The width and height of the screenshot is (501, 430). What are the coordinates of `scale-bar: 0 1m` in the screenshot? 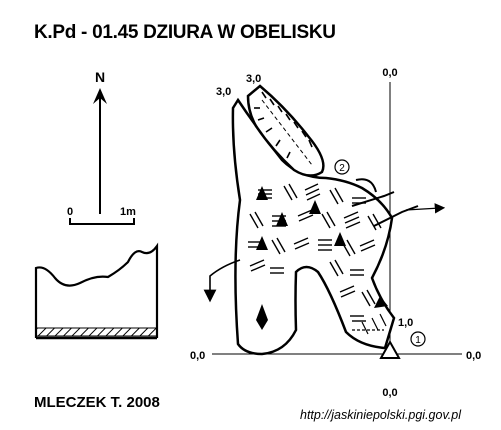 It's located at (101, 215).